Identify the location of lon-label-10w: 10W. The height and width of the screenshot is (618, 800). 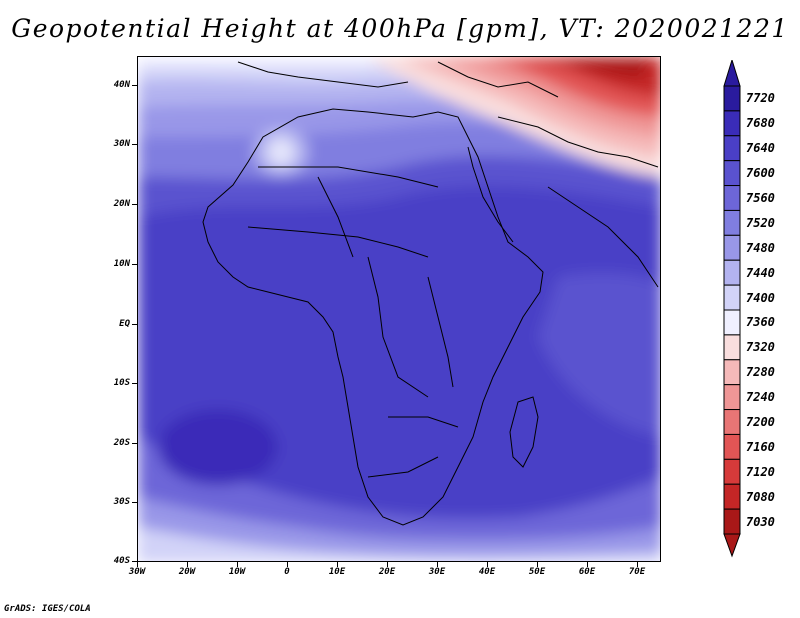
(237, 572).